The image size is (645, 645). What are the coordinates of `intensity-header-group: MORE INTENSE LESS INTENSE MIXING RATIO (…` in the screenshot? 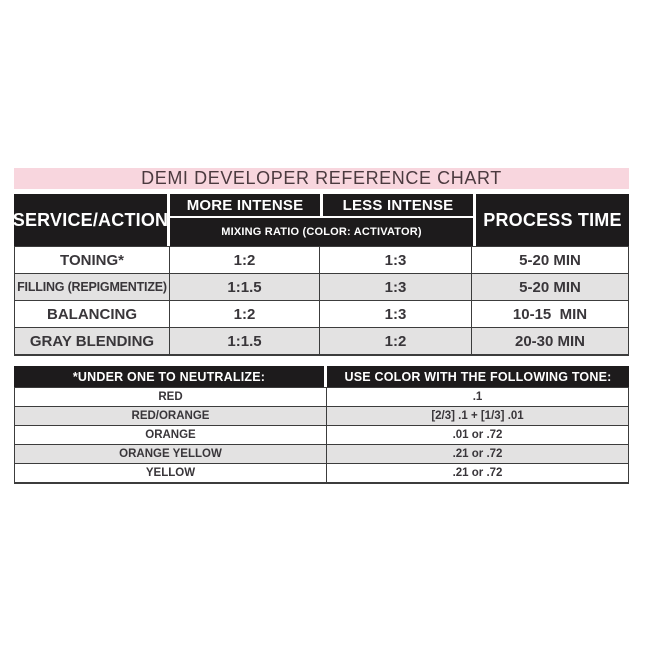 It's located at (321, 220).